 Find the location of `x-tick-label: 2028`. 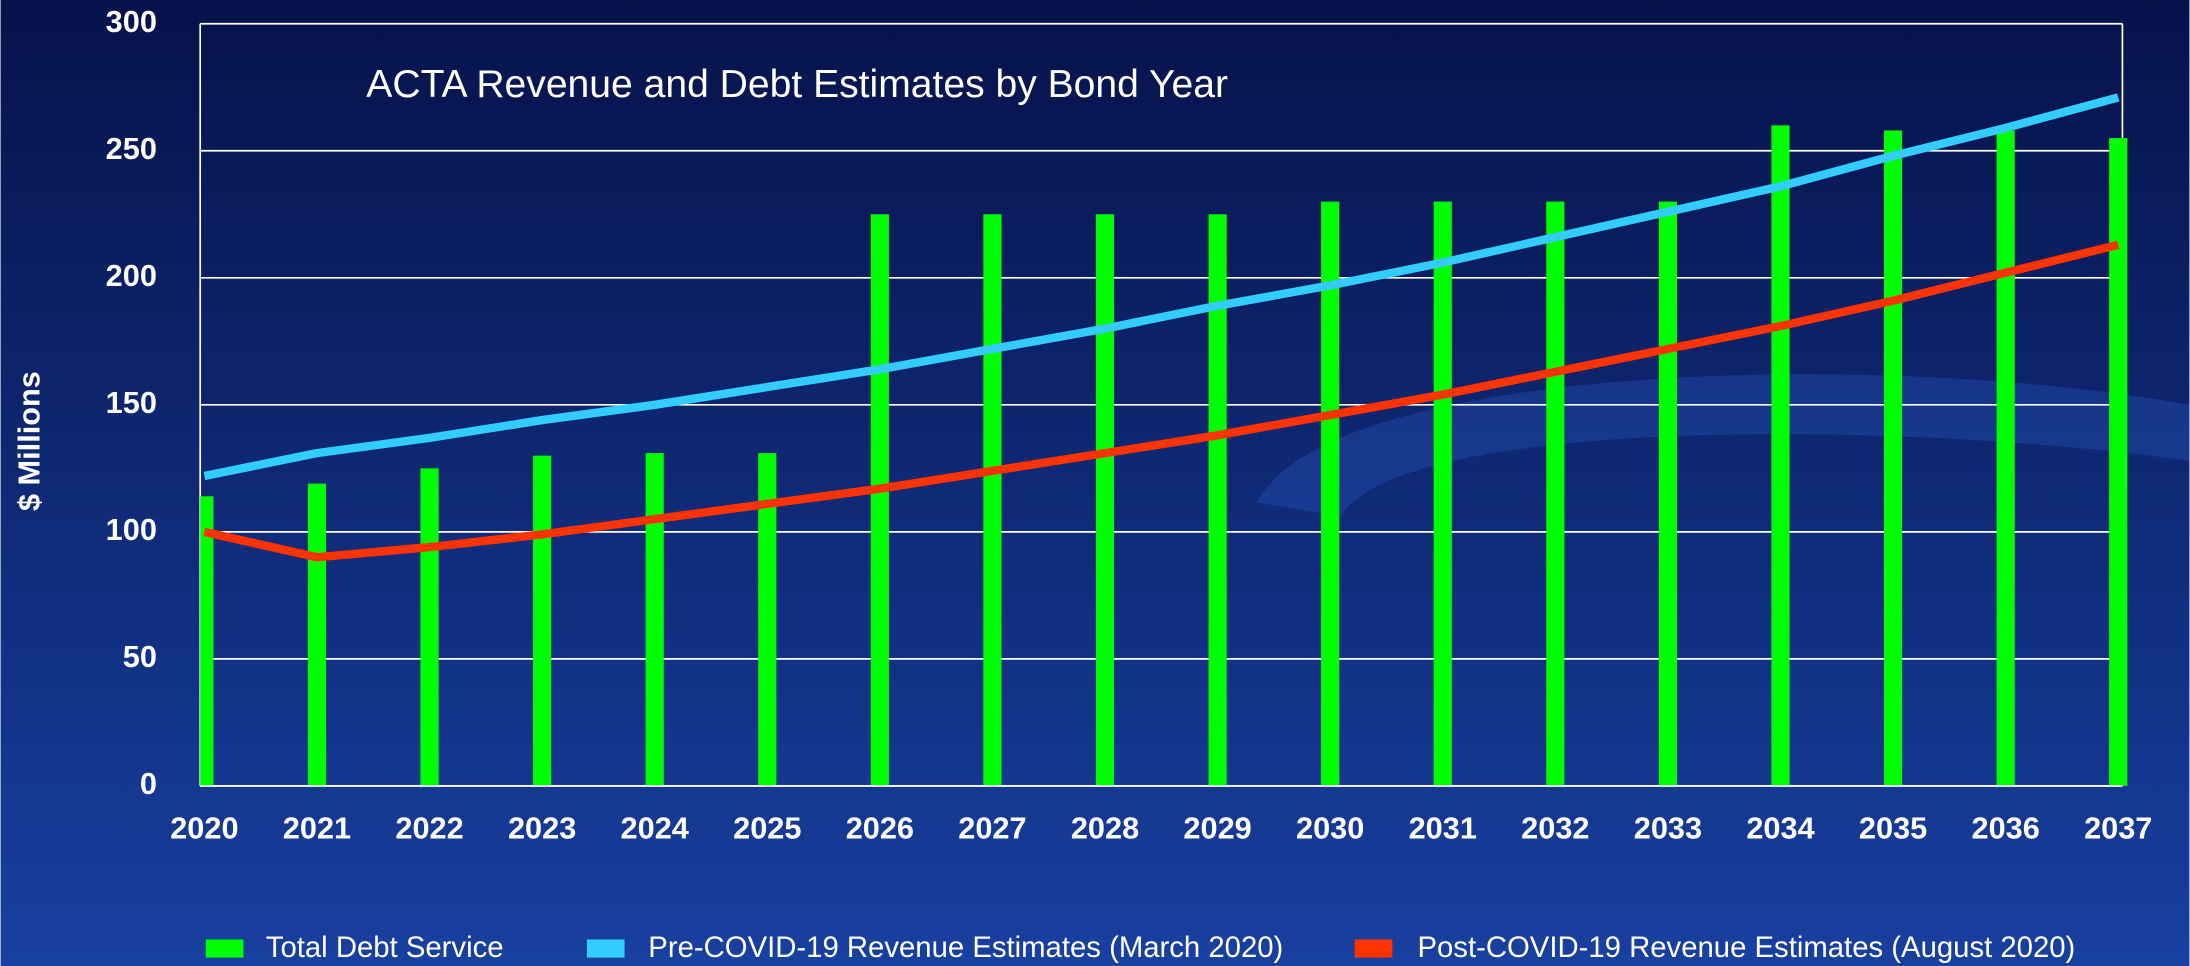

x-tick-label: 2028 is located at coordinates (1105, 828).